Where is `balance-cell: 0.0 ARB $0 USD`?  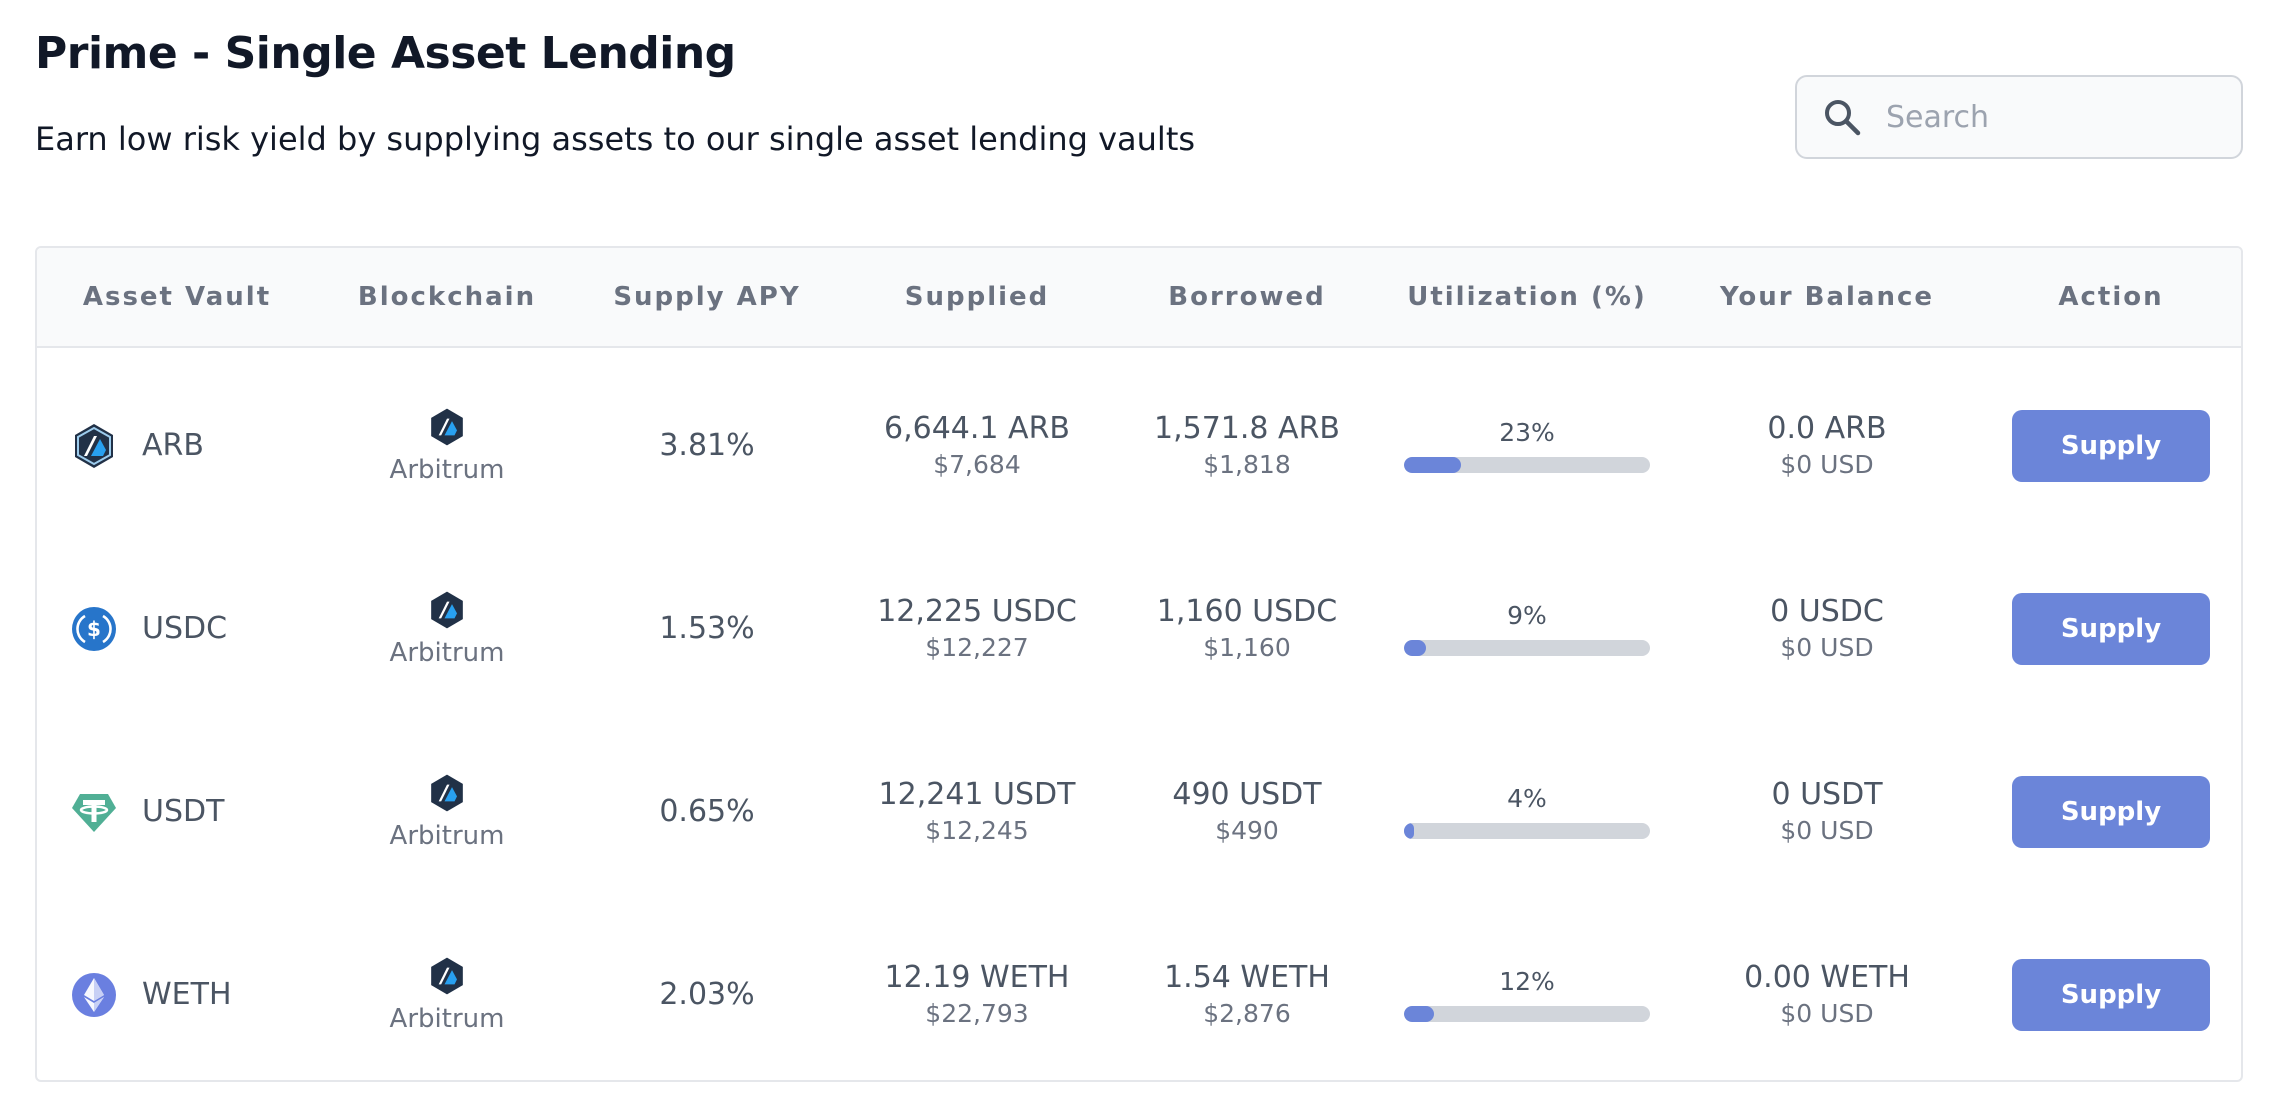
balance-cell: 0.0 ARB $0 USD is located at coordinates (1827, 446).